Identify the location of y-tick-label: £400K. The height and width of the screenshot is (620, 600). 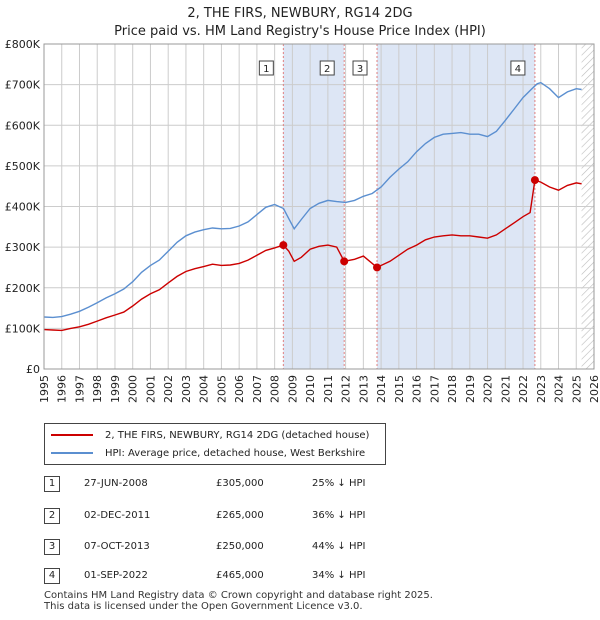
(23, 207).